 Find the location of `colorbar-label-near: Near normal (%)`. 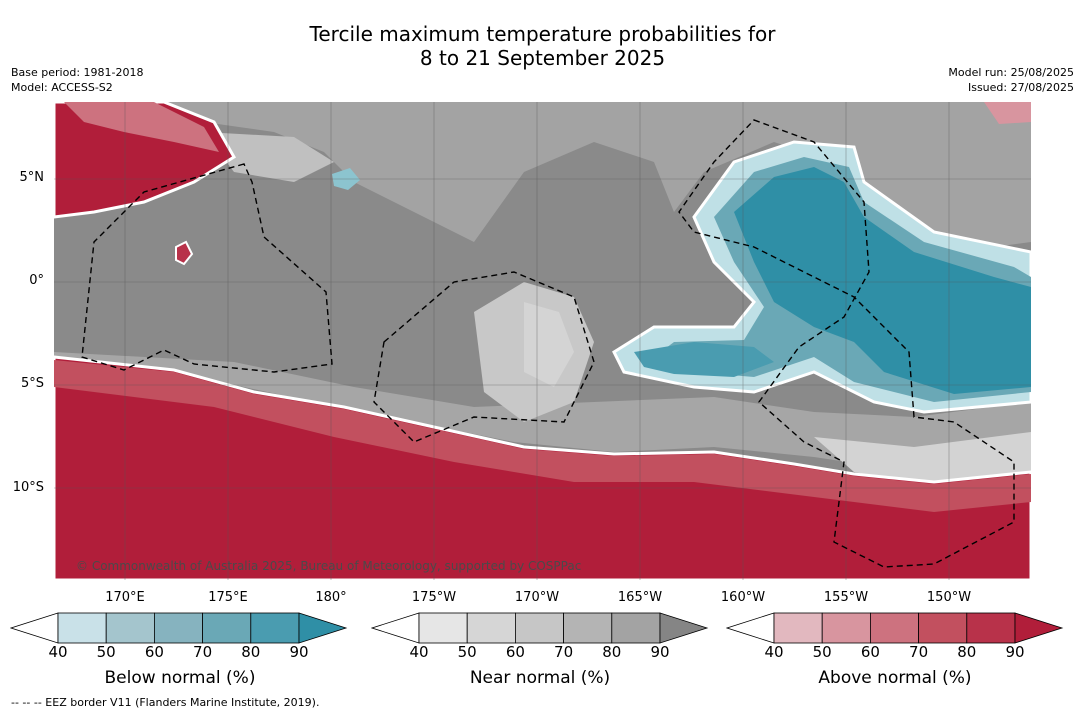

colorbar-label-near: Near normal (%) is located at coordinates (540, 678).